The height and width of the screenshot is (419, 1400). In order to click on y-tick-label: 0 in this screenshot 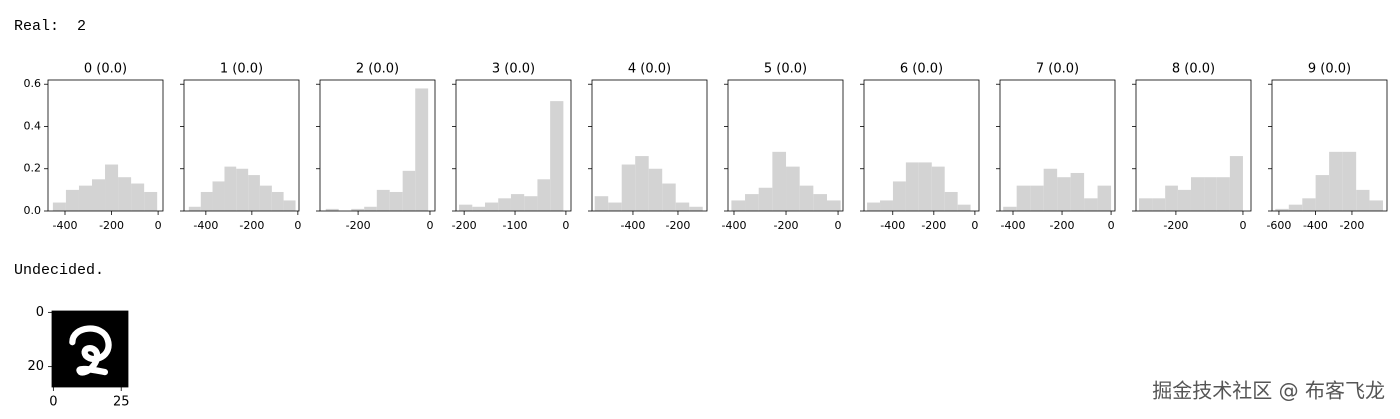, I will do `click(40, 312)`.